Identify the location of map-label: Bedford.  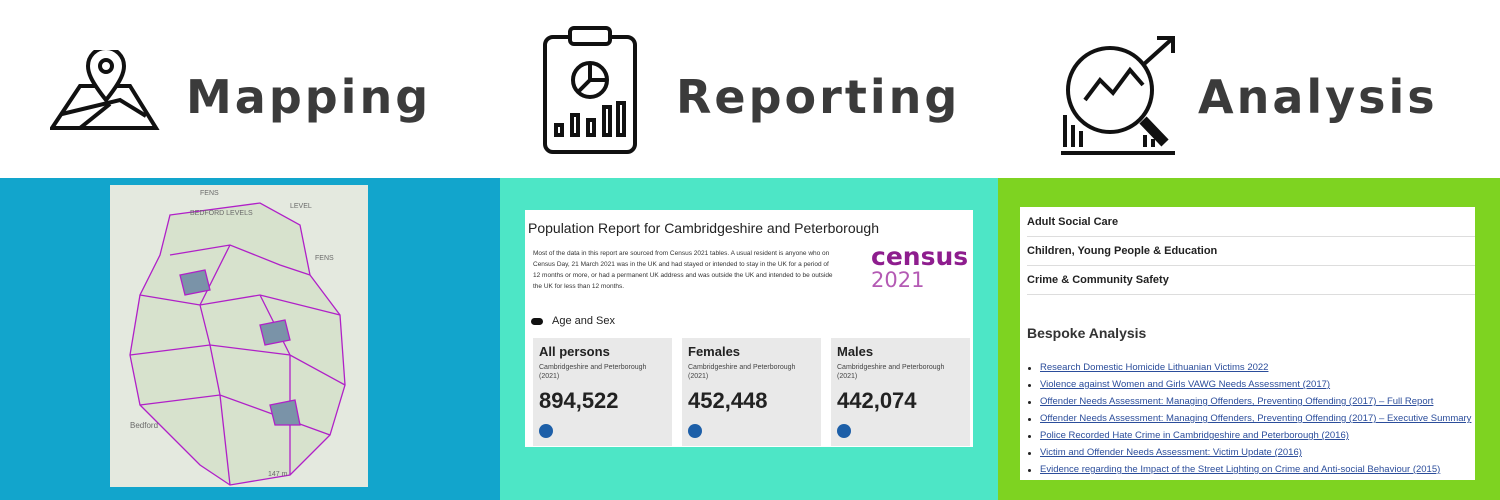
(144, 425).